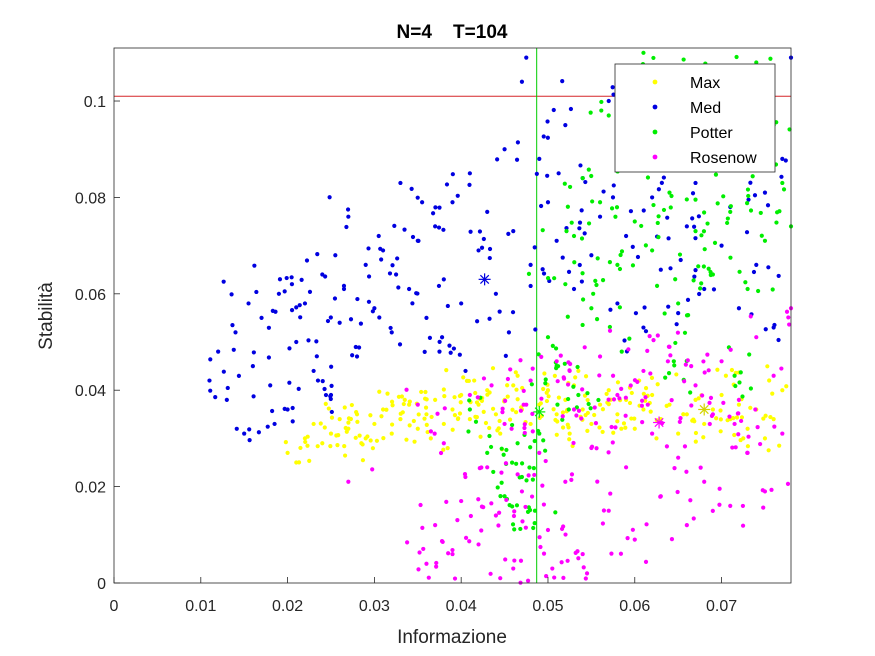 The width and height of the screenshot is (875, 656). Describe the element at coordinates (547, 606) in the screenshot. I see `x-tick-label: 0.05` at that location.